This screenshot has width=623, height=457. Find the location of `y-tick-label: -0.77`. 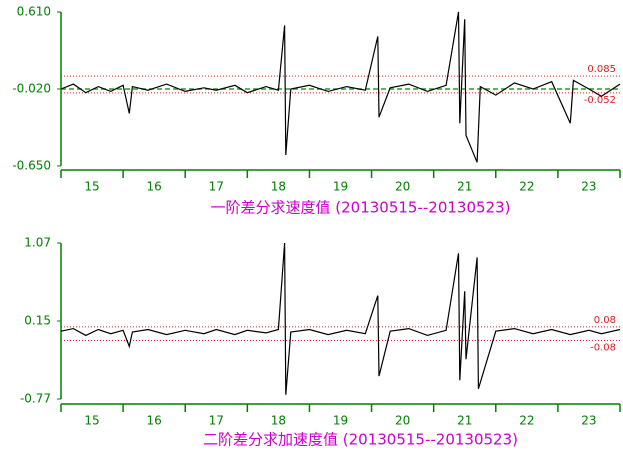

y-tick-label: -0.77 is located at coordinates (35, 399).